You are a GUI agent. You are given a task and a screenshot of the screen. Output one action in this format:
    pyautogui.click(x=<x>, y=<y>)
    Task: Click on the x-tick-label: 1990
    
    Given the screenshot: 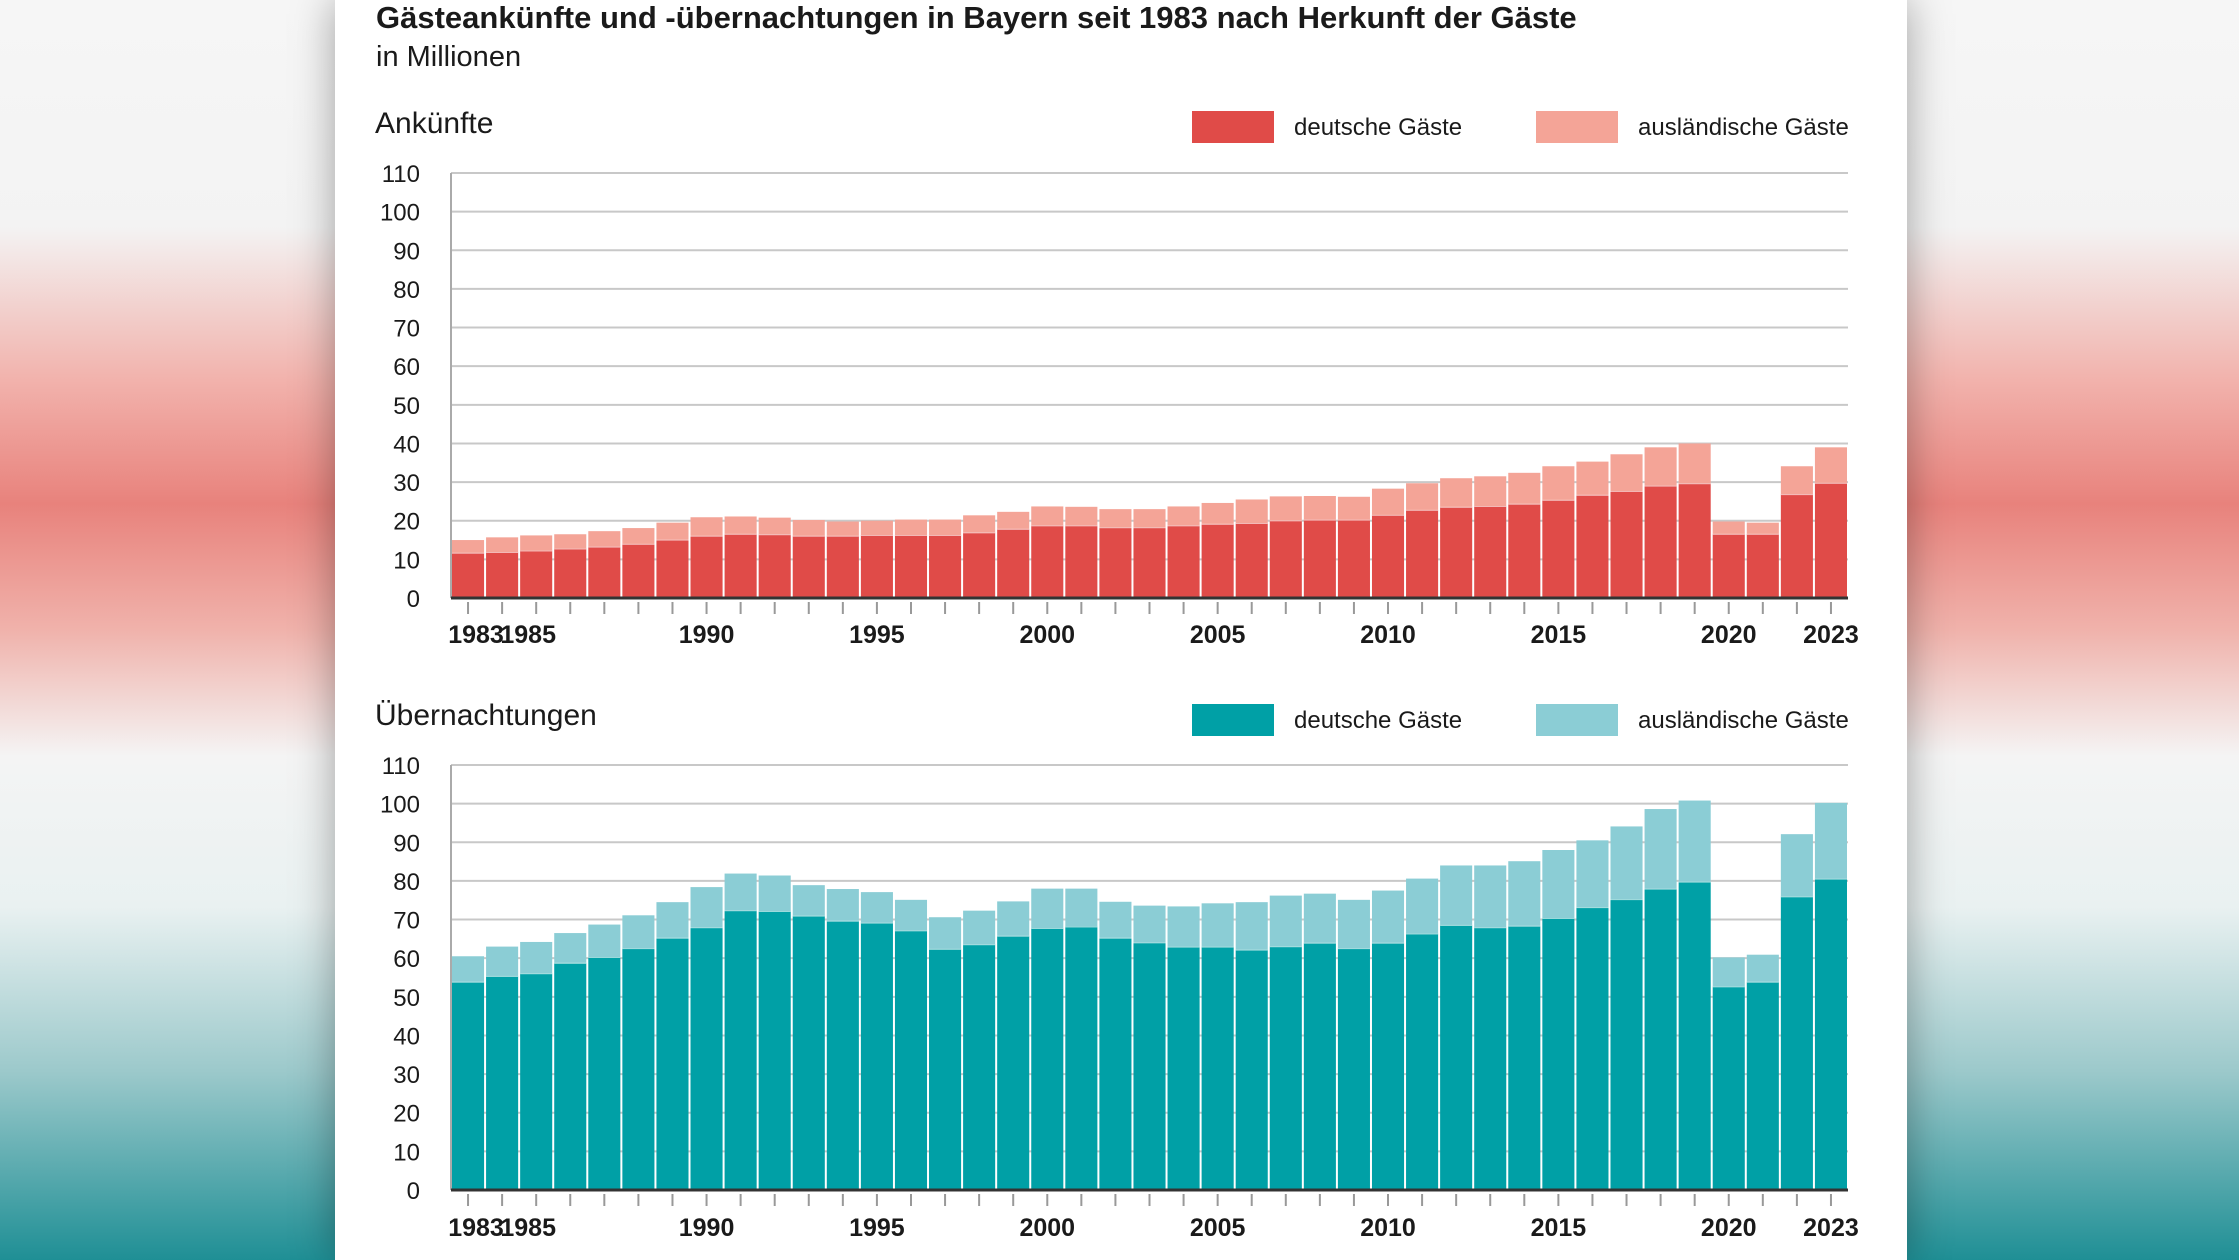 What is the action you would take?
    pyautogui.click(x=707, y=1228)
    